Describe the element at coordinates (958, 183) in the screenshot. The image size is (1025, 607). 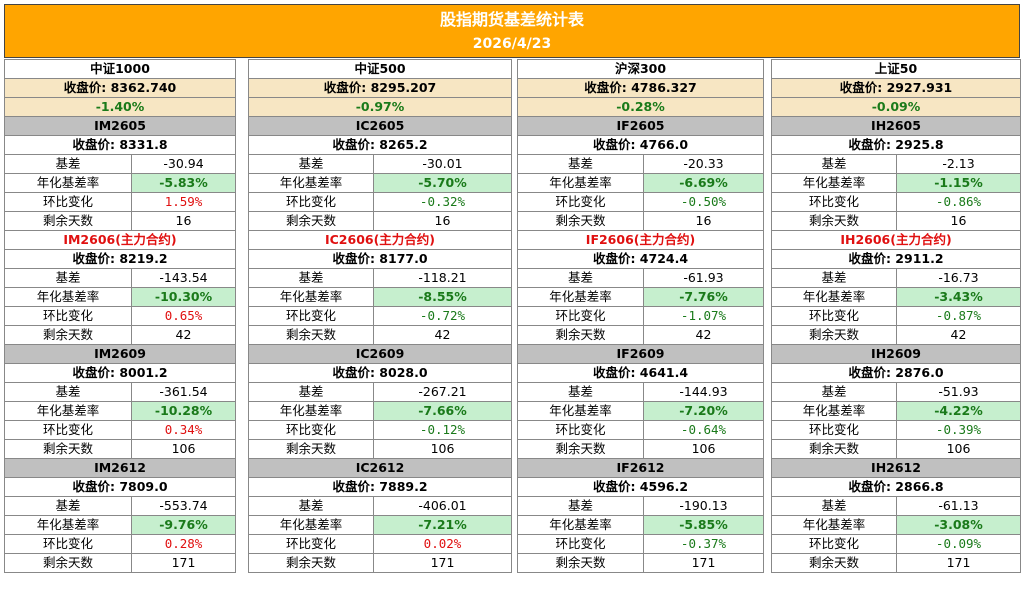
I see `annual-rate-value: -1.15%` at that location.